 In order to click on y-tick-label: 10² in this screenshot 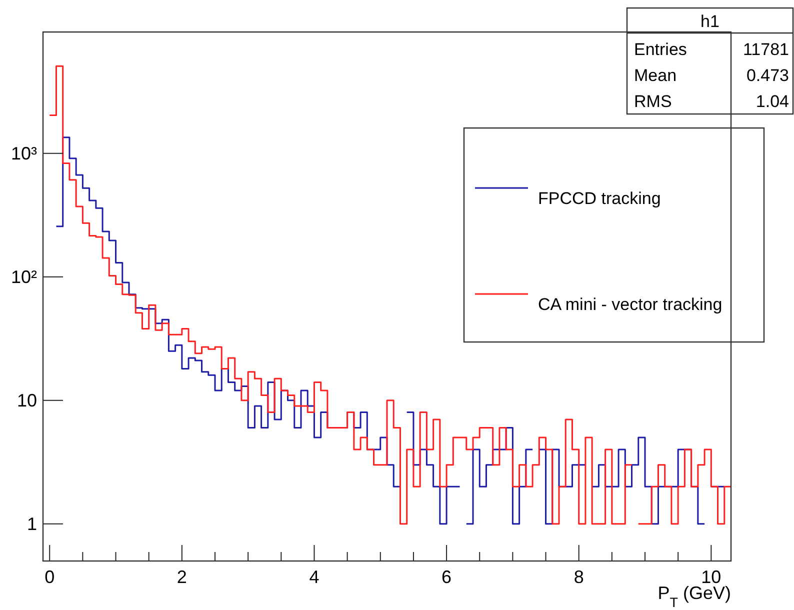, I will do `click(24, 276)`.